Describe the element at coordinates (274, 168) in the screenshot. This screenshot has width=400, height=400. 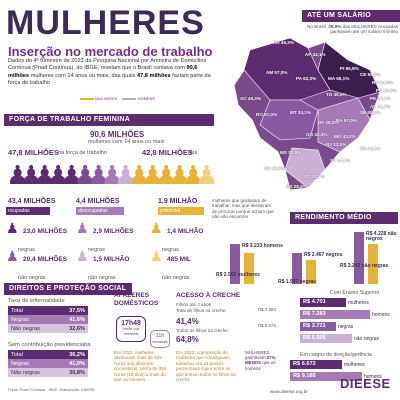
I see `state-label-pr: PR 26,5%` at that location.